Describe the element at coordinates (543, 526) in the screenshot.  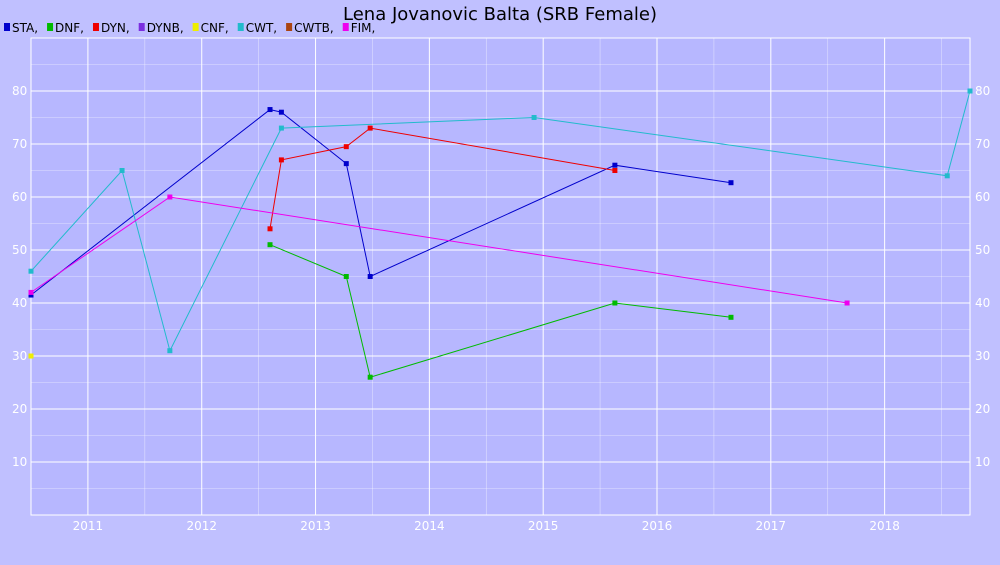
I see `x-tick-label: 2015` at that location.